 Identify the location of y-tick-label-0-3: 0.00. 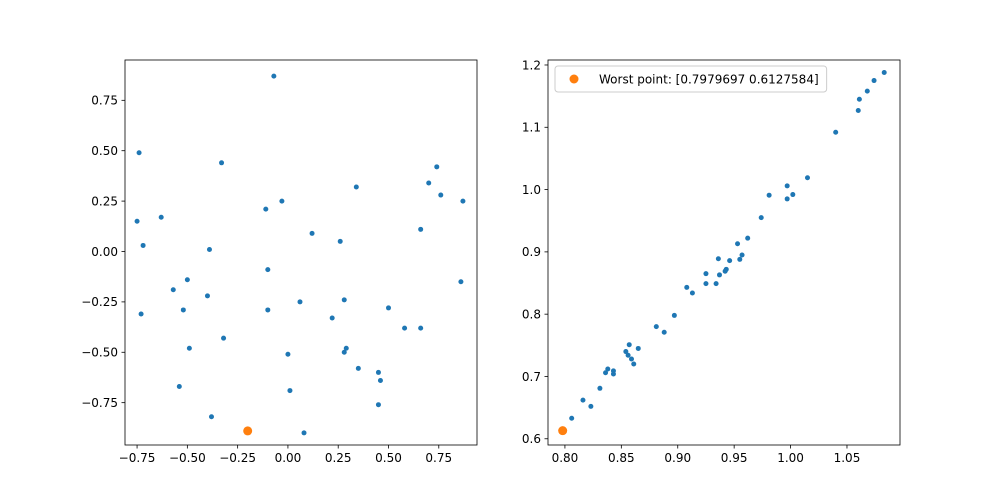
(104, 252).